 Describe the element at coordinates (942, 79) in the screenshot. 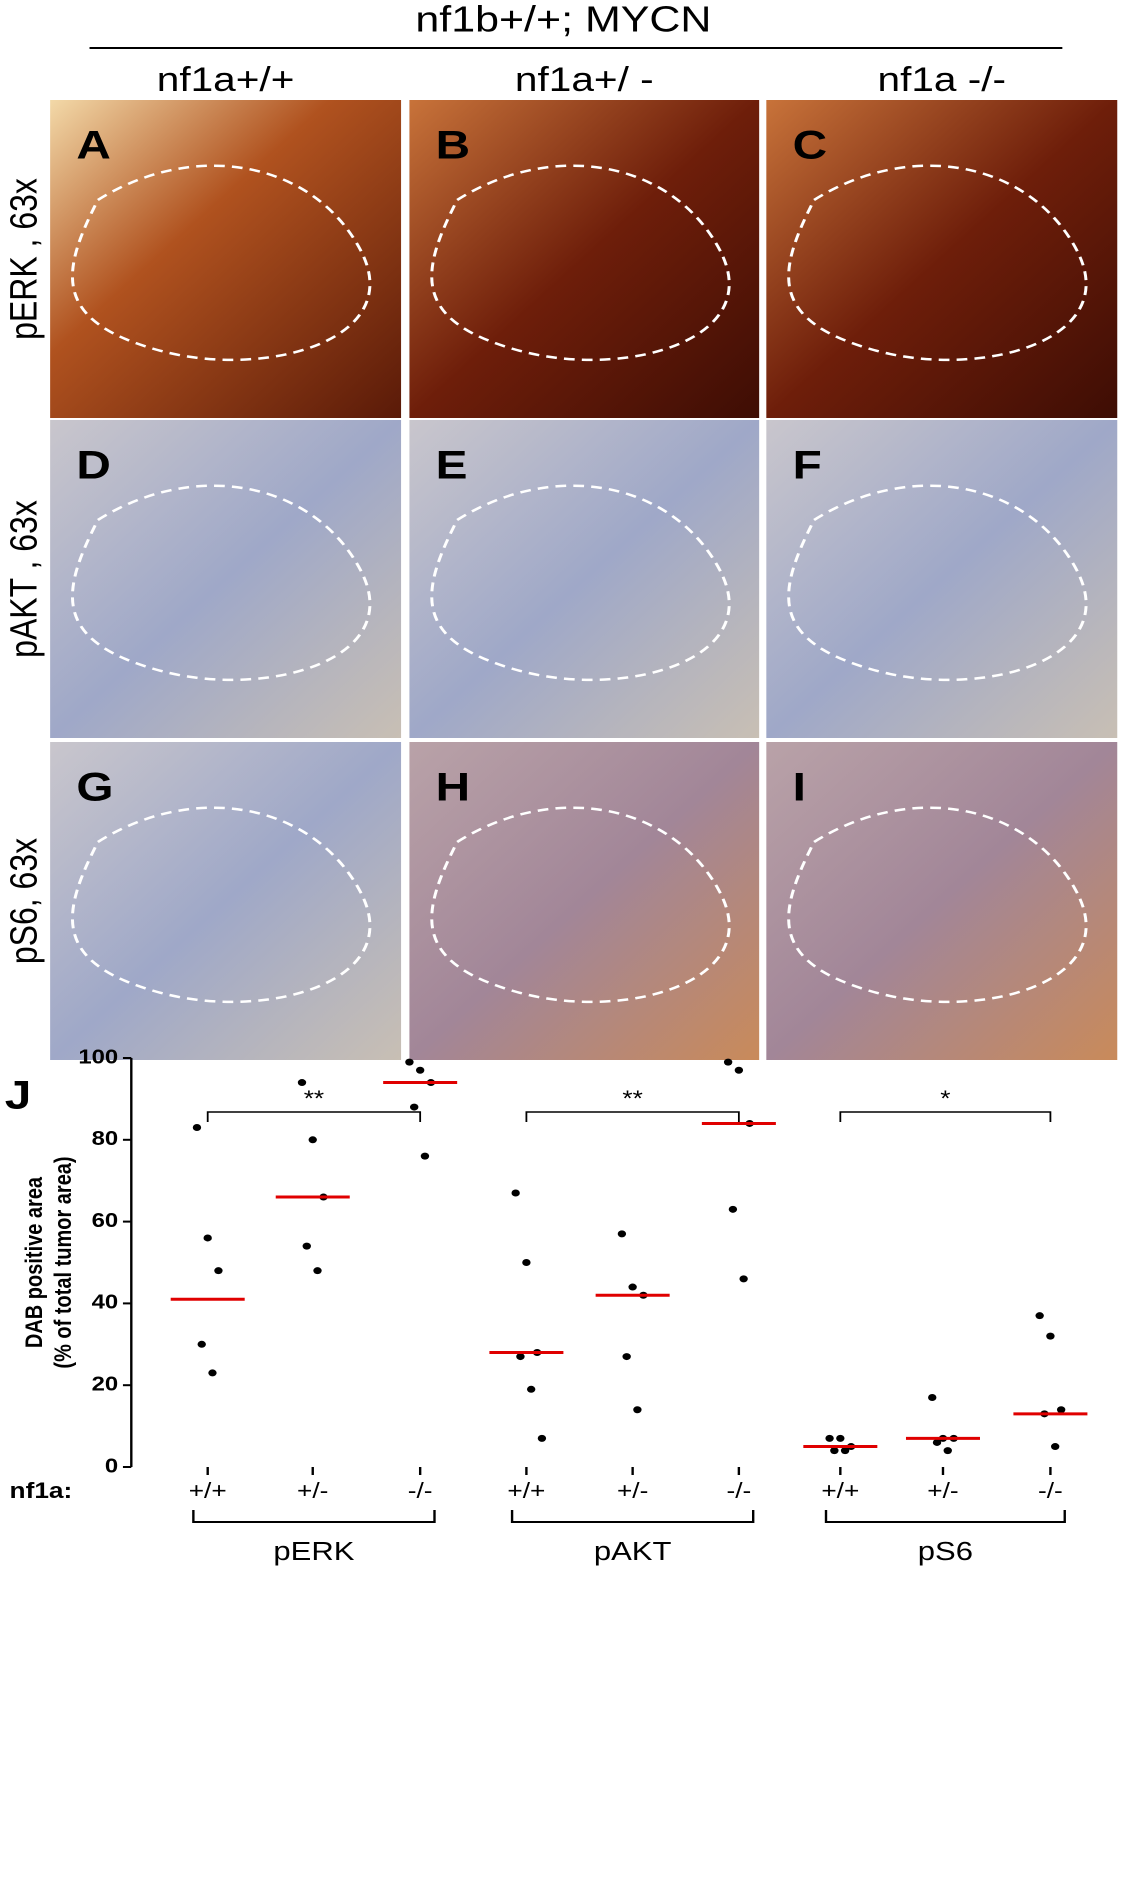

I see `column-label: nf1a -/-` at that location.